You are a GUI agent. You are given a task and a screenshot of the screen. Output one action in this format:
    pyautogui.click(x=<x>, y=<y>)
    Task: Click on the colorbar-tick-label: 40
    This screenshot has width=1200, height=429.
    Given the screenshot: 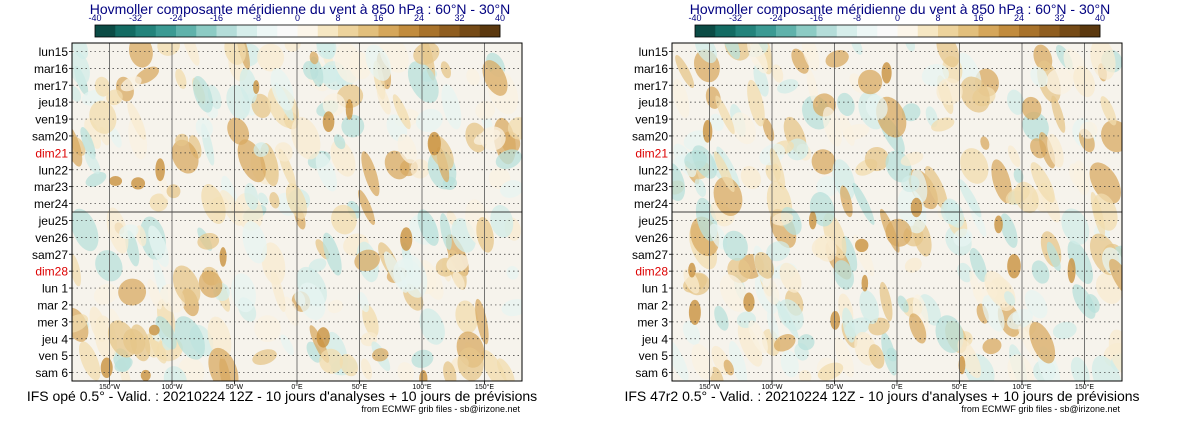 What is the action you would take?
    pyautogui.click(x=1100, y=18)
    